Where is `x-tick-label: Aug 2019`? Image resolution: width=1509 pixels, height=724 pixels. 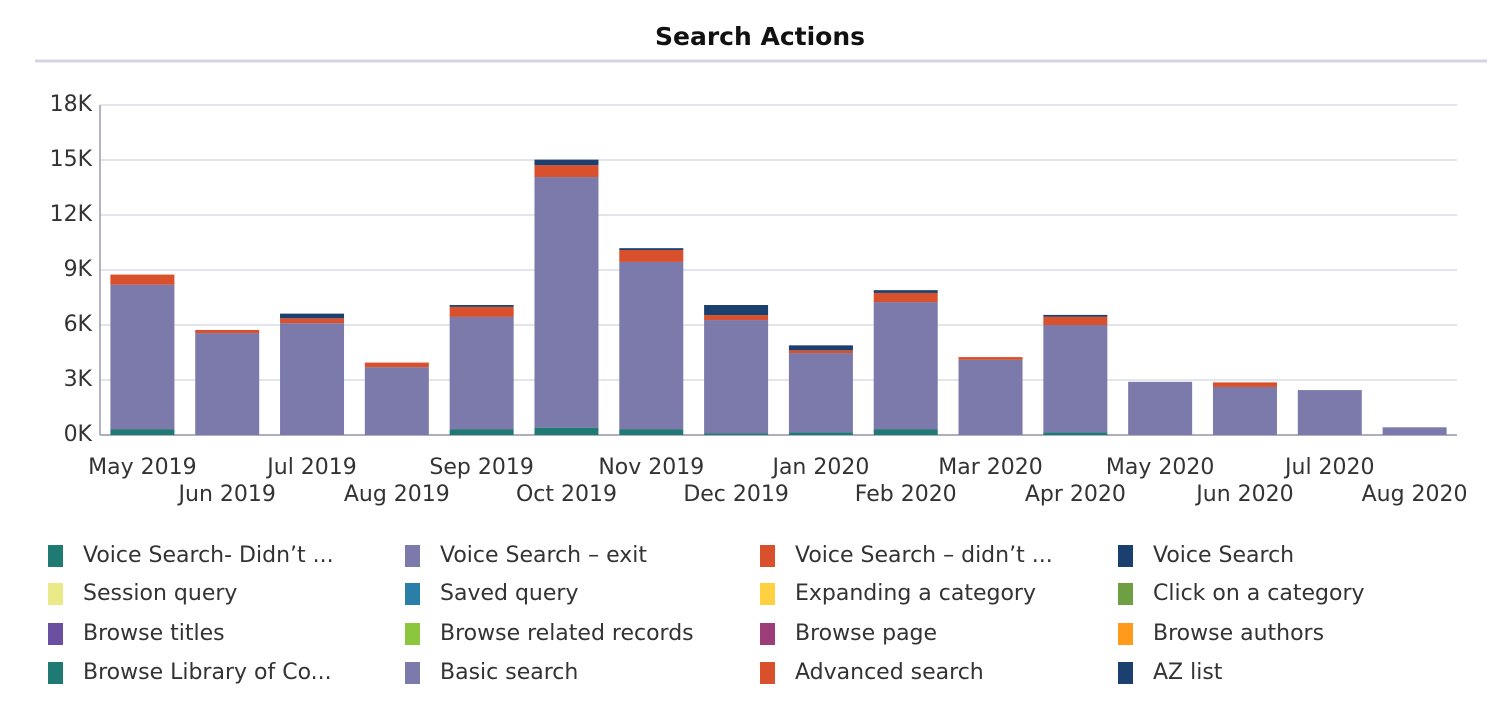
x-tick-label: Aug 2019 is located at coordinates (397, 494).